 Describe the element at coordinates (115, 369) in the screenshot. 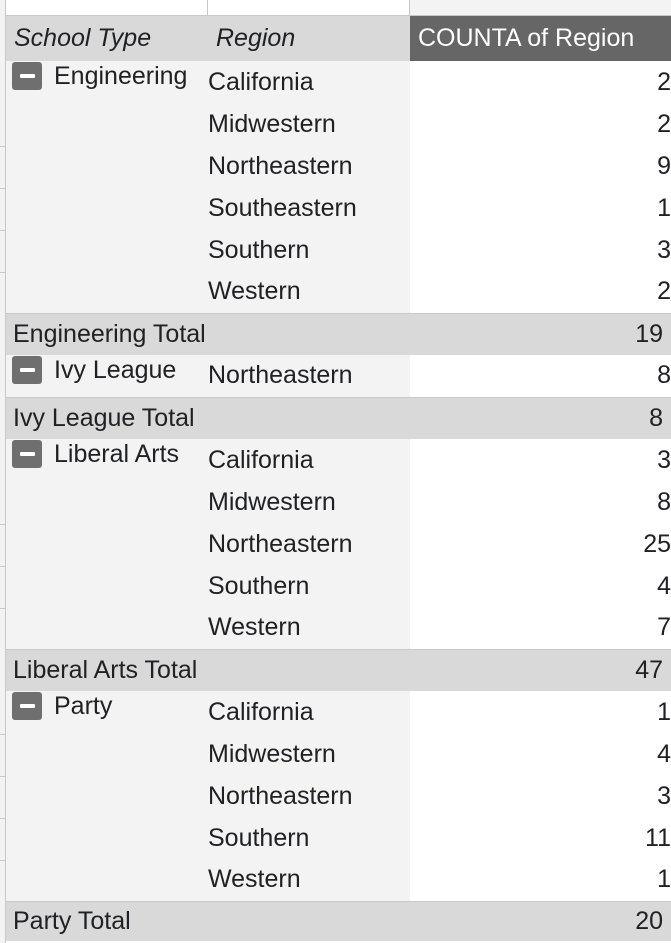

I see `group-label: Ivy League` at that location.